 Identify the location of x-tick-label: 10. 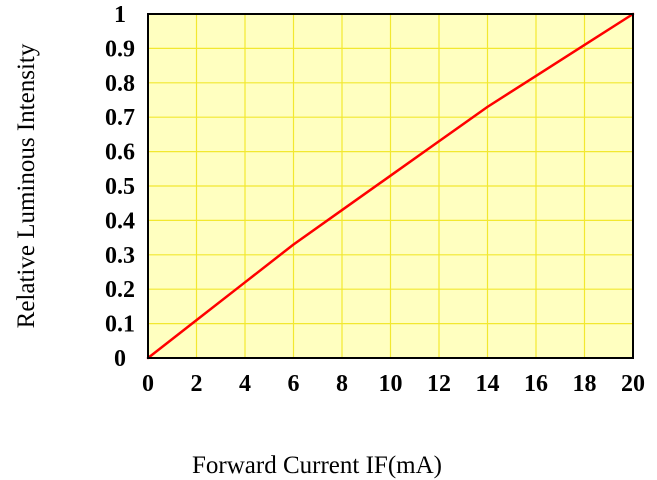
(391, 384).